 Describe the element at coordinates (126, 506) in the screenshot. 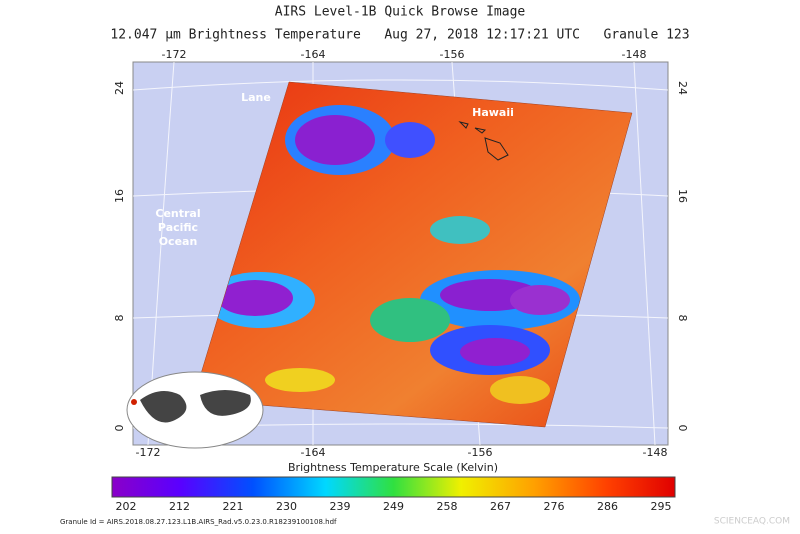

I see `colorbar-tick-label: 202` at that location.